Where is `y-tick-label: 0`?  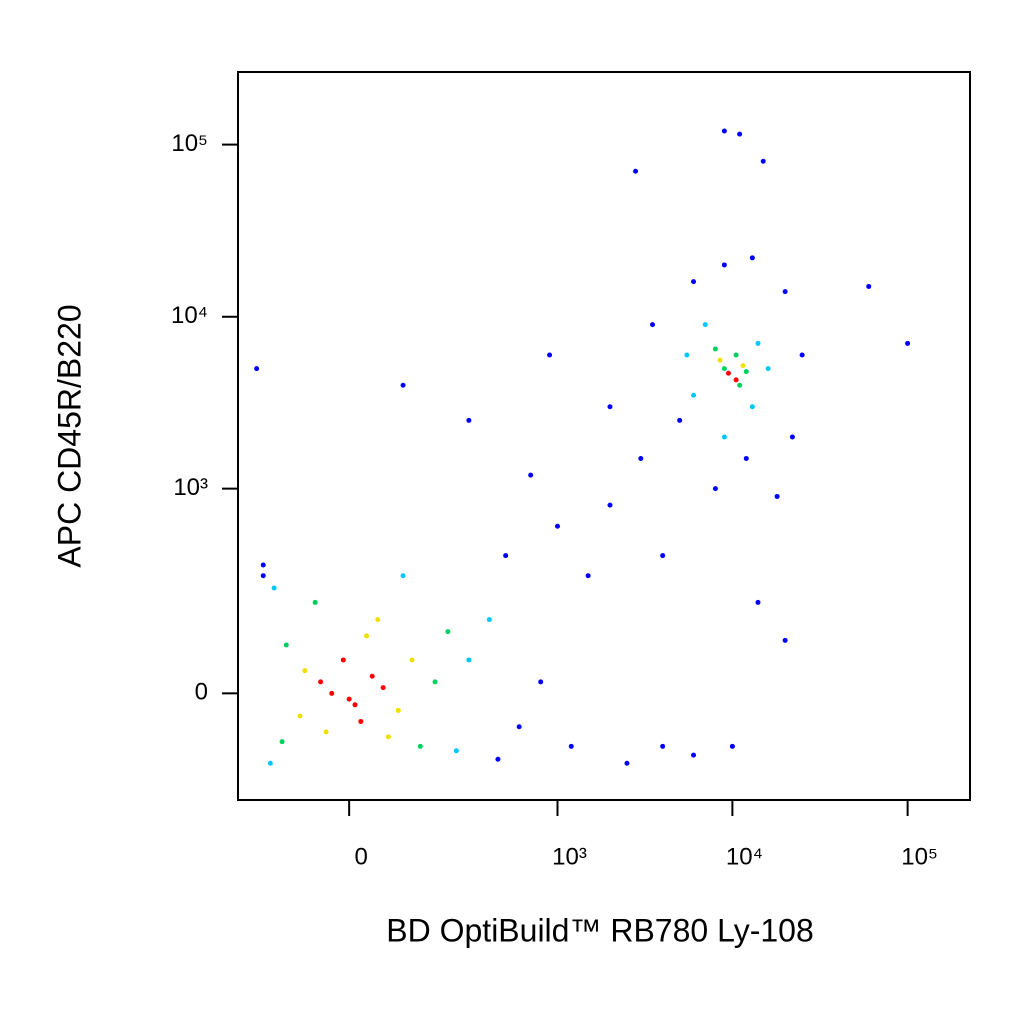 y-tick-label: 0 is located at coordinates (201, 692).